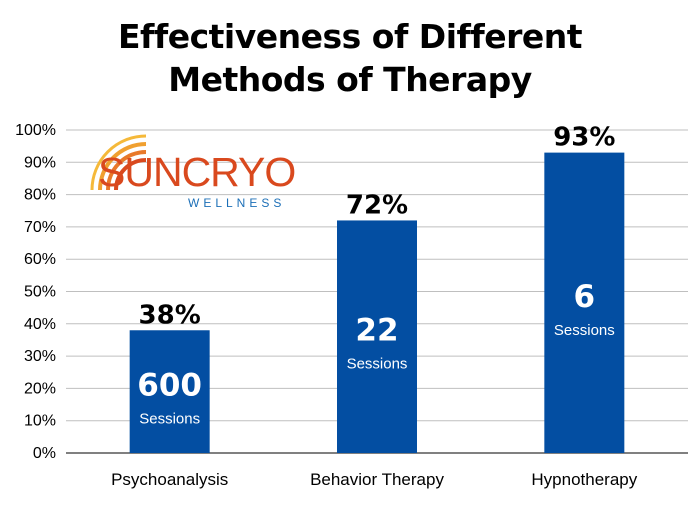  What do you see at coordinates (237, 203) in the screenshot?
I see `logo-tagline: WELLNESS` at bounding box center [237, 203].